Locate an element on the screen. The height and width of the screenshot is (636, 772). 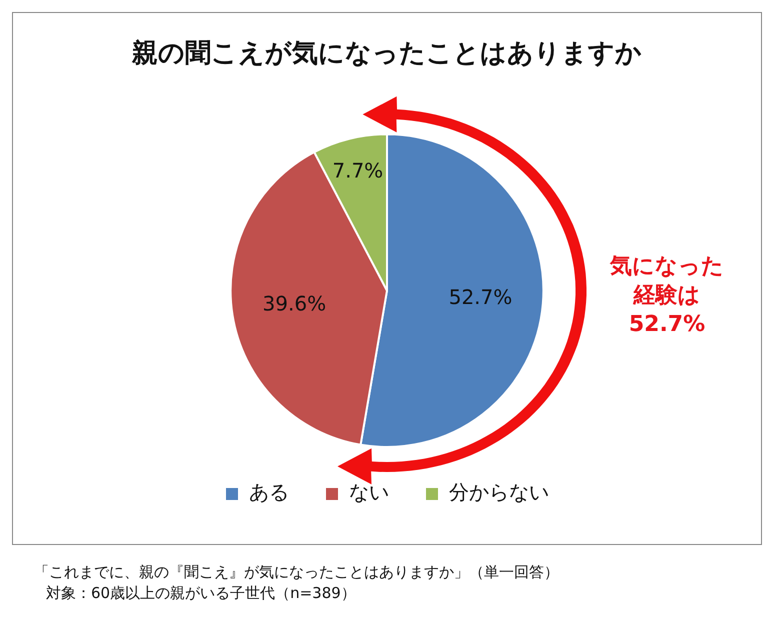
chart-title: 親の聞こえが気になったことはありますか is located at coordinates (386, 53).